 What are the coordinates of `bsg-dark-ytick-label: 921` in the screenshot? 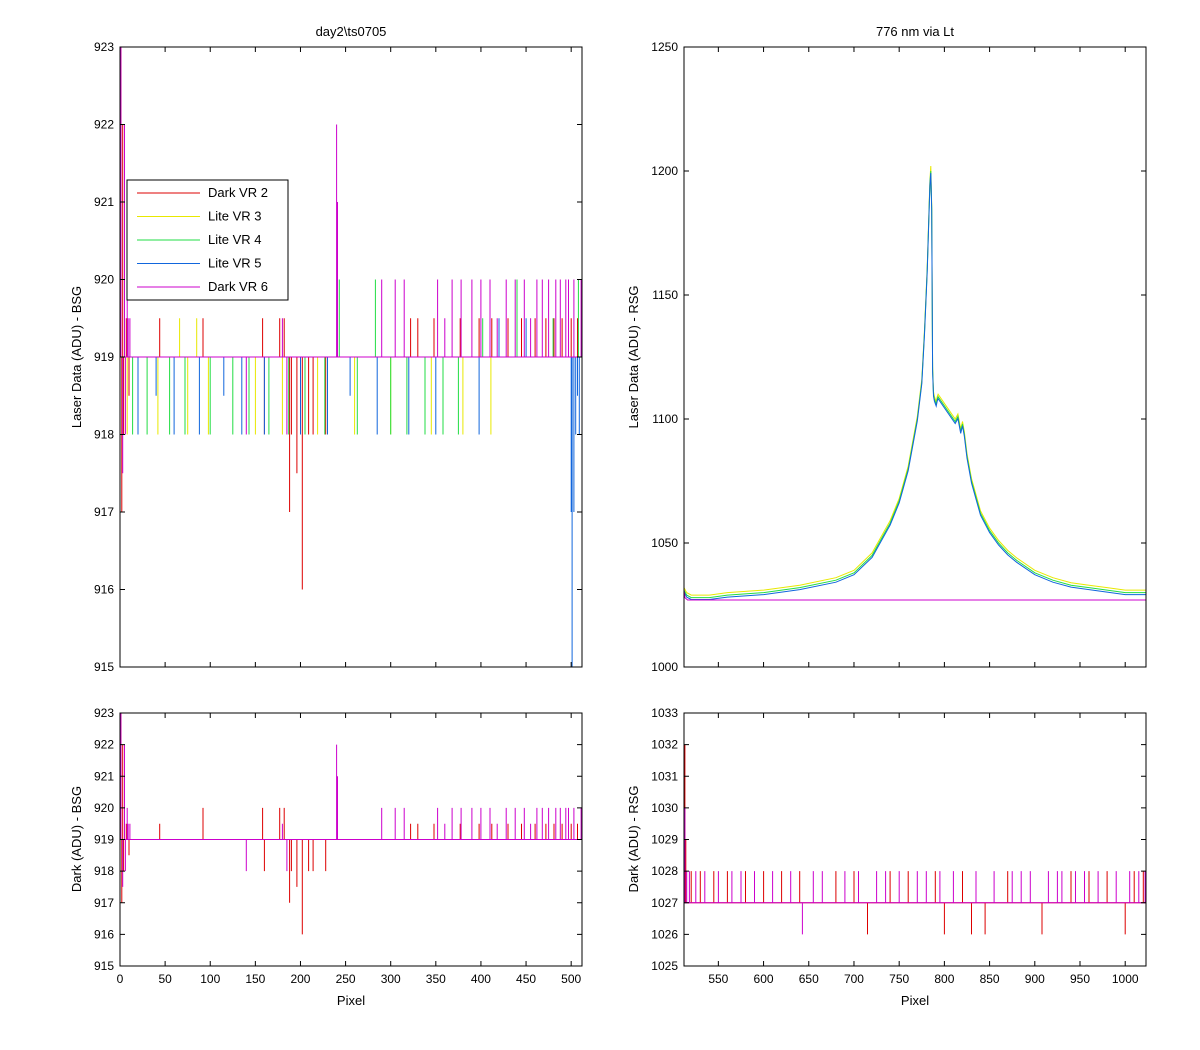 It's located at (104, 776).